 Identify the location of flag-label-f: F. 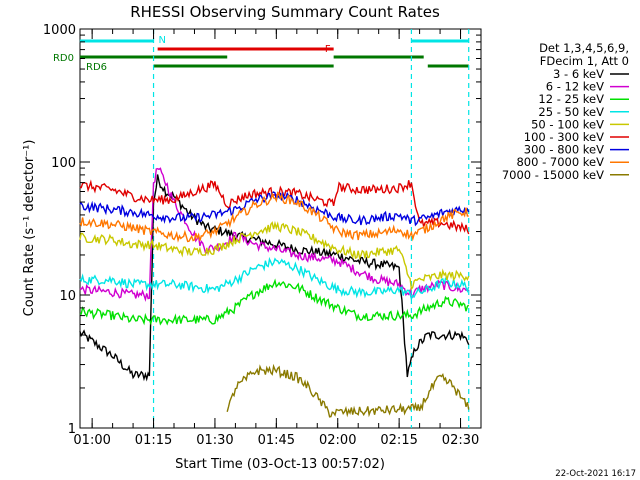
(328, 49).